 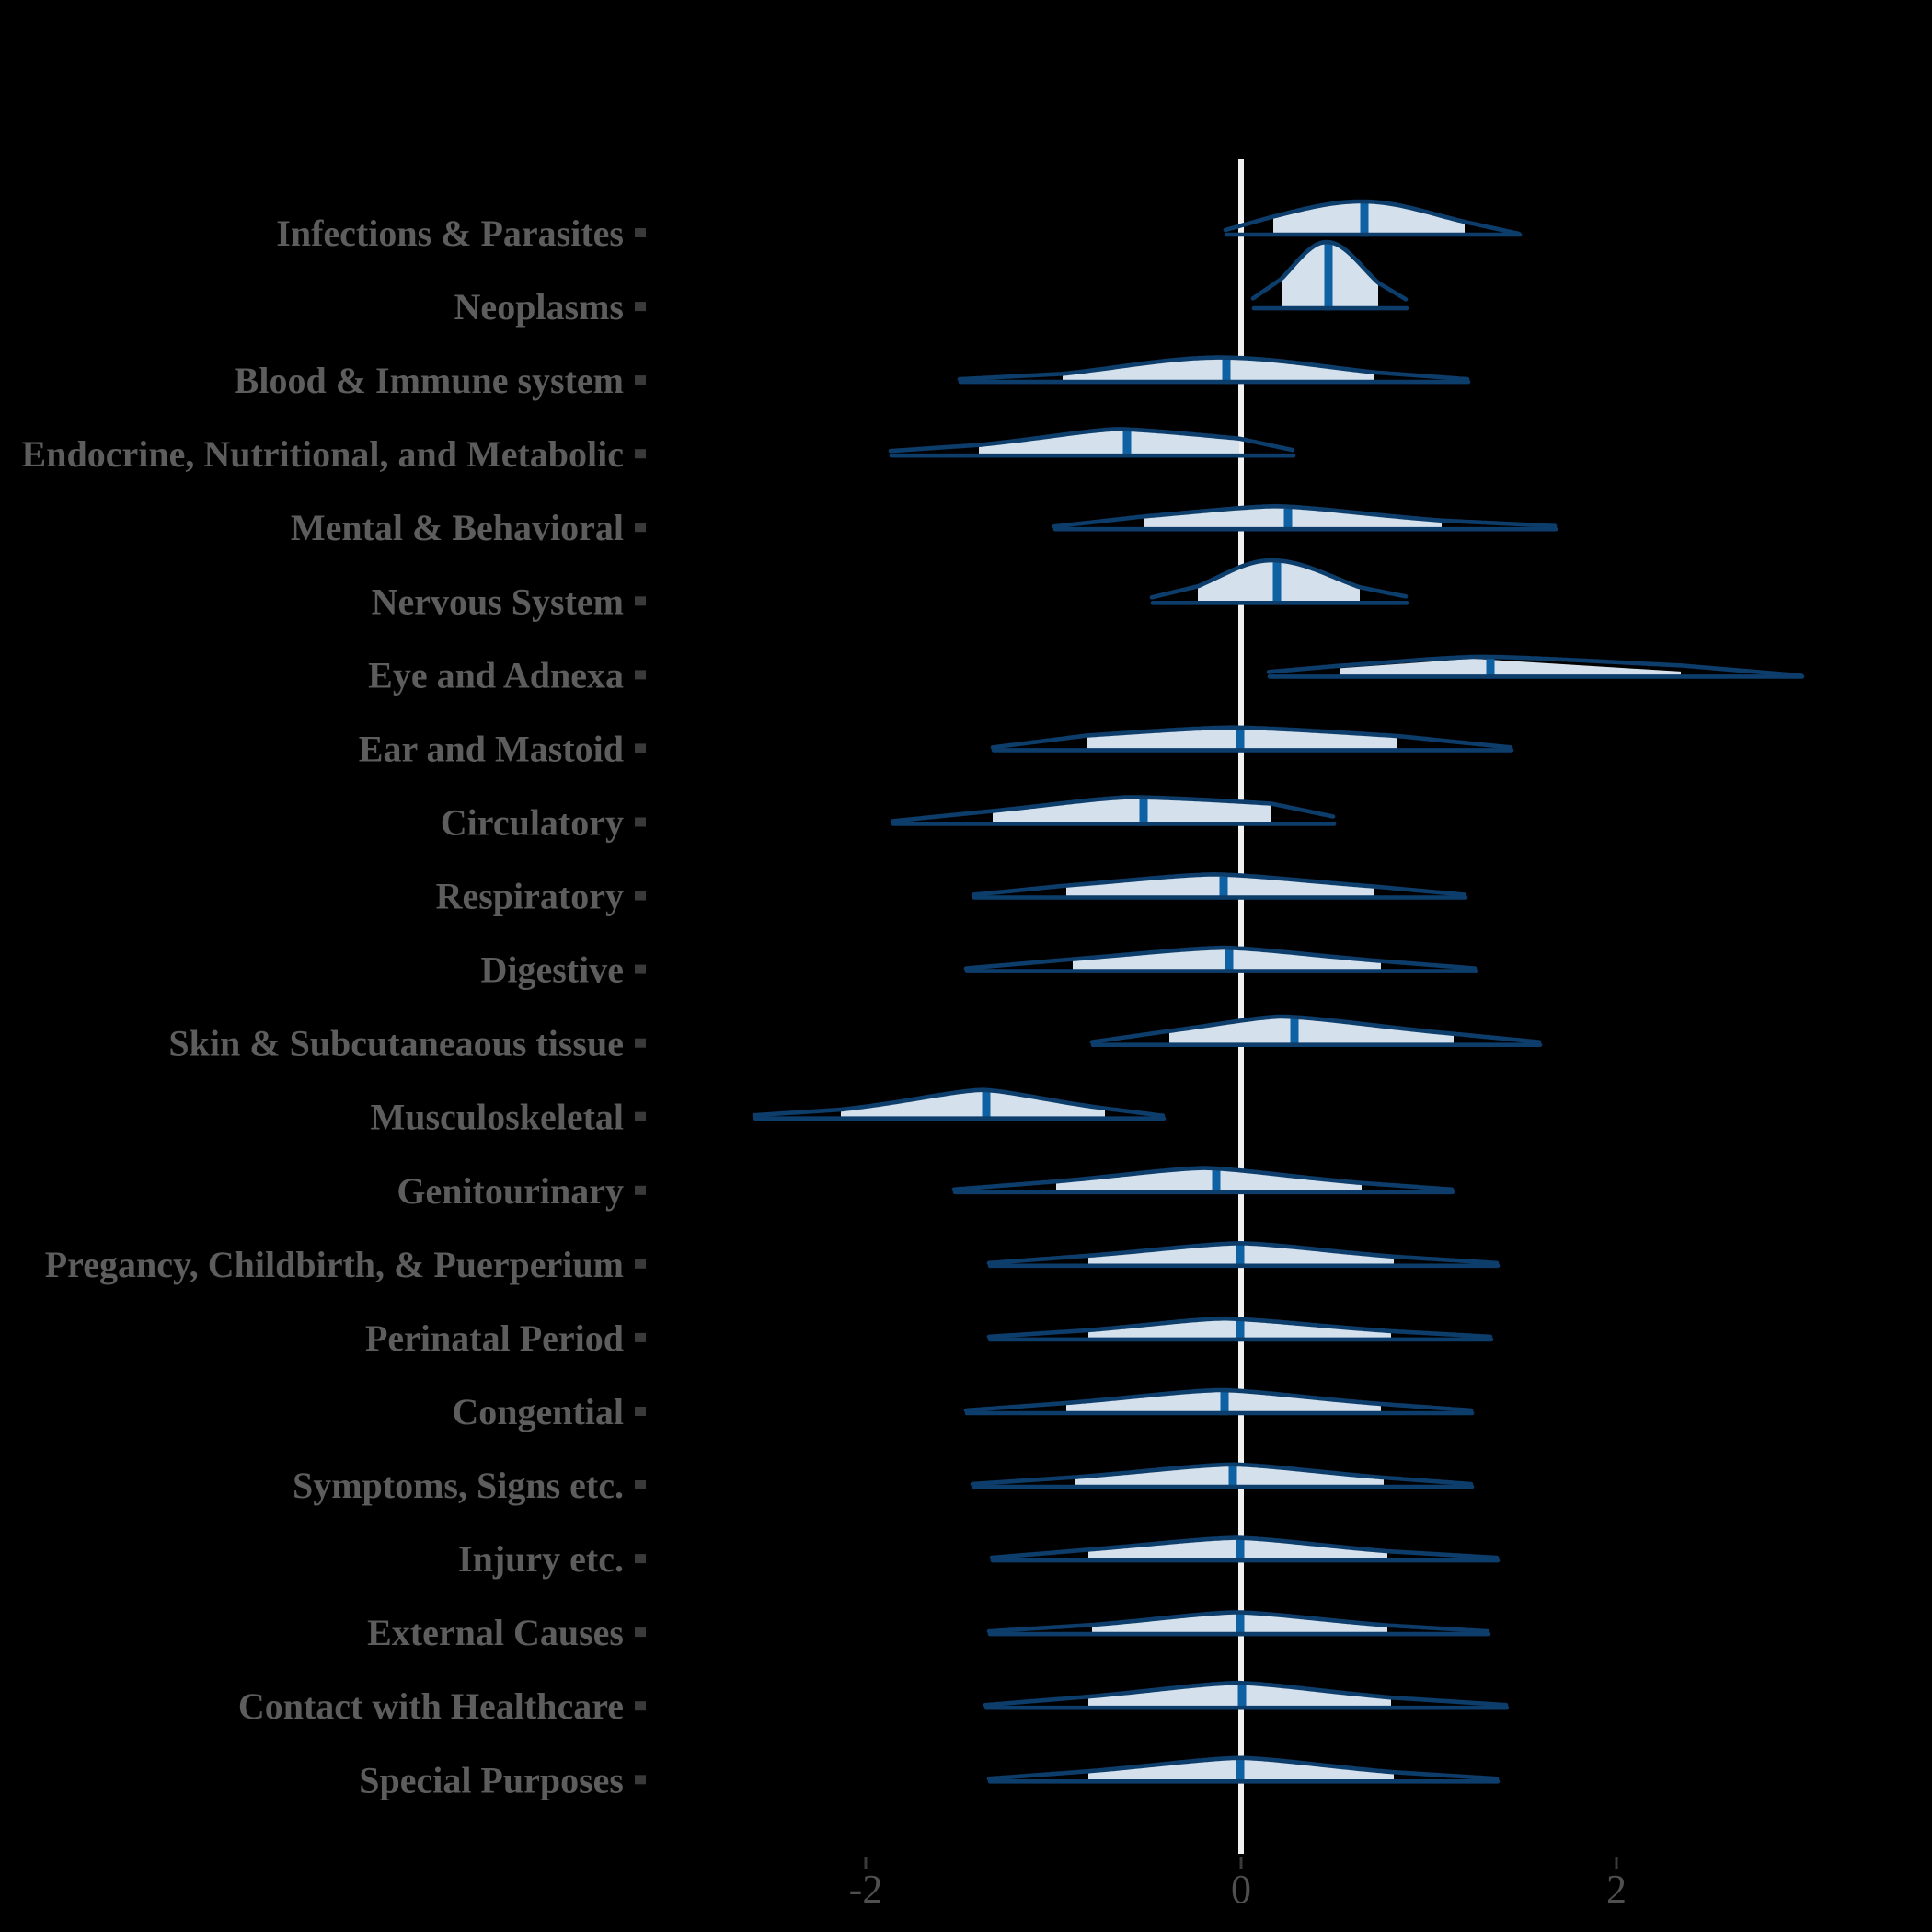 What do you see at coordinates (457, 527) in the screenshot?
I see `svg-text: Mental & Behavioral` at bounding box center [457, 527].